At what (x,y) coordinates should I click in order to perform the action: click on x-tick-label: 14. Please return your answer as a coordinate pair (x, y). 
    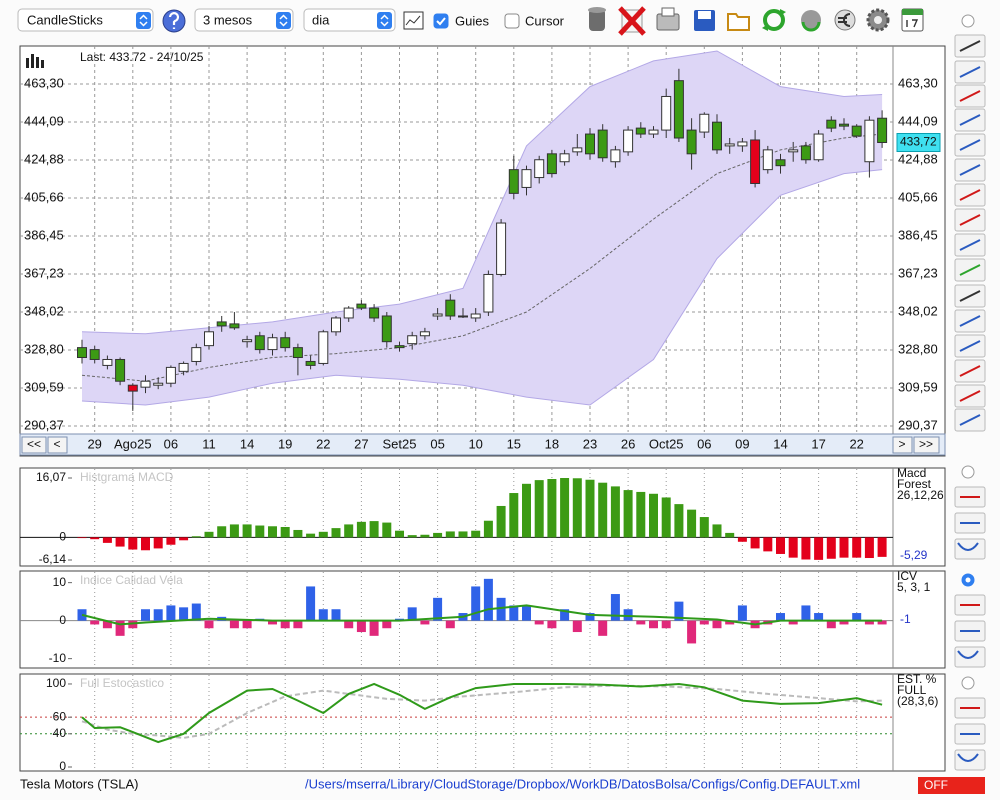
    Looking at the image, I should click on (780, 443).